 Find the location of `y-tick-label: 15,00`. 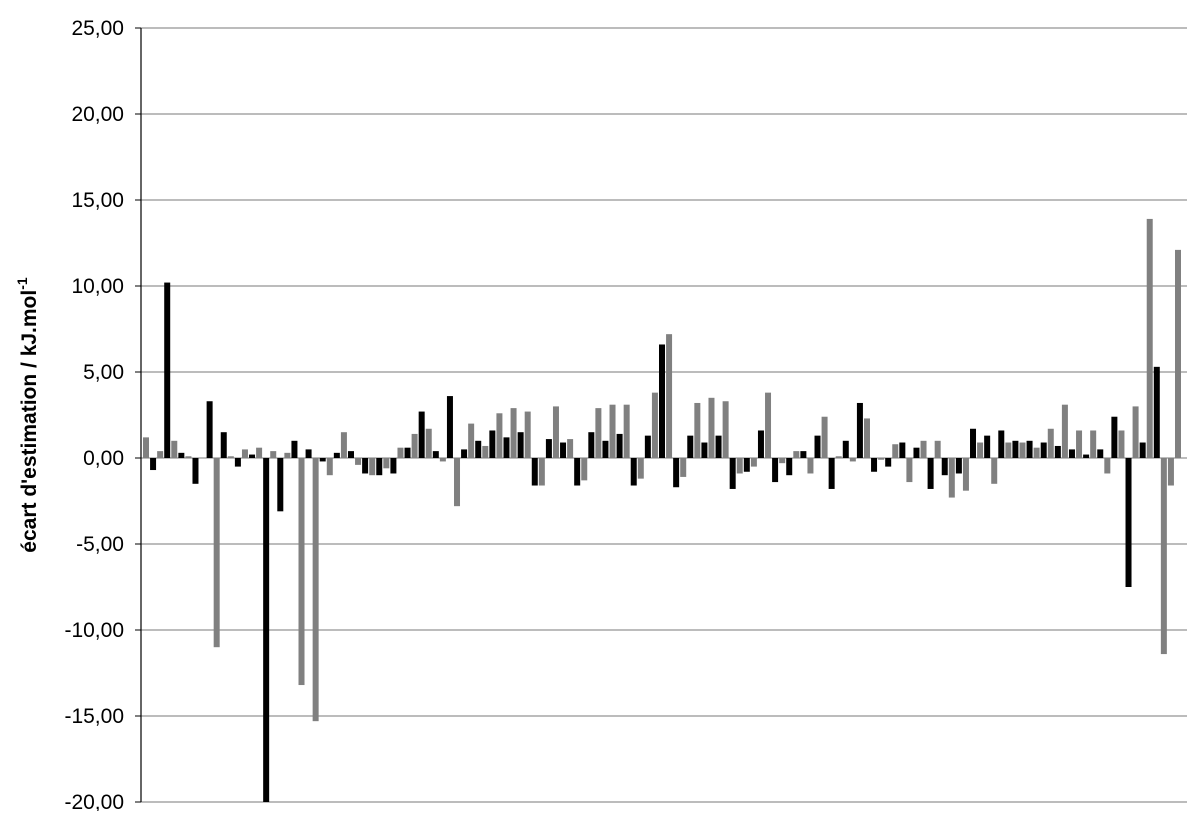

y-tick-label: 15,00 is located at coordinates (97, 200).